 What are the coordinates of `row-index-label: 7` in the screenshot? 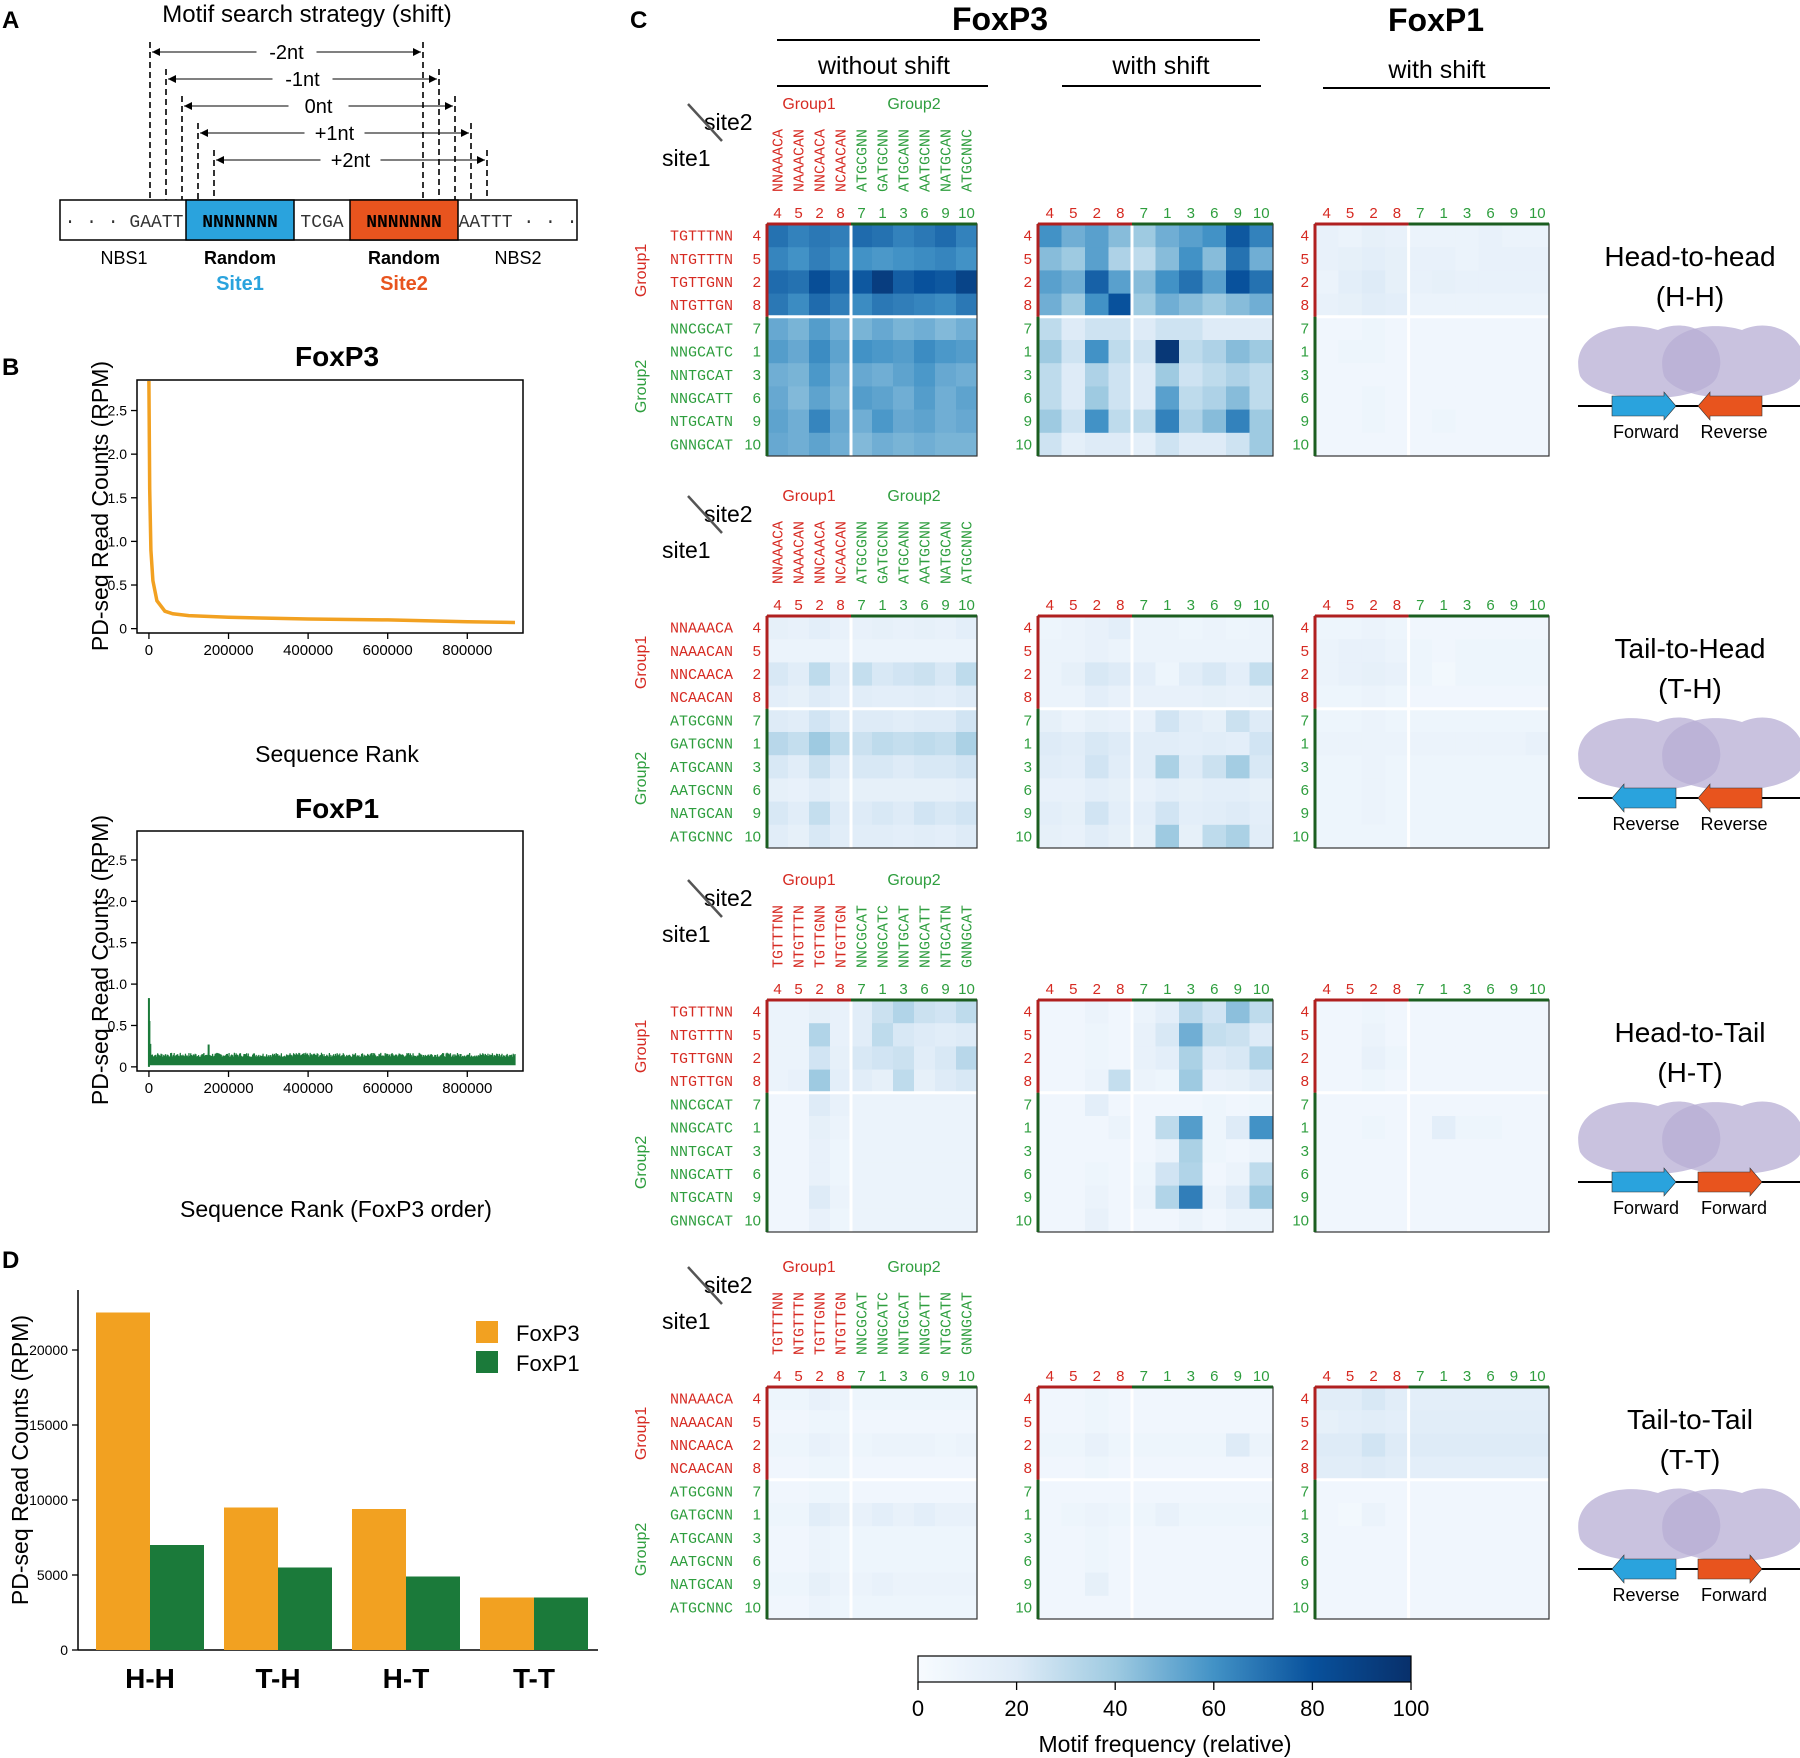 It's located at (757, 328).